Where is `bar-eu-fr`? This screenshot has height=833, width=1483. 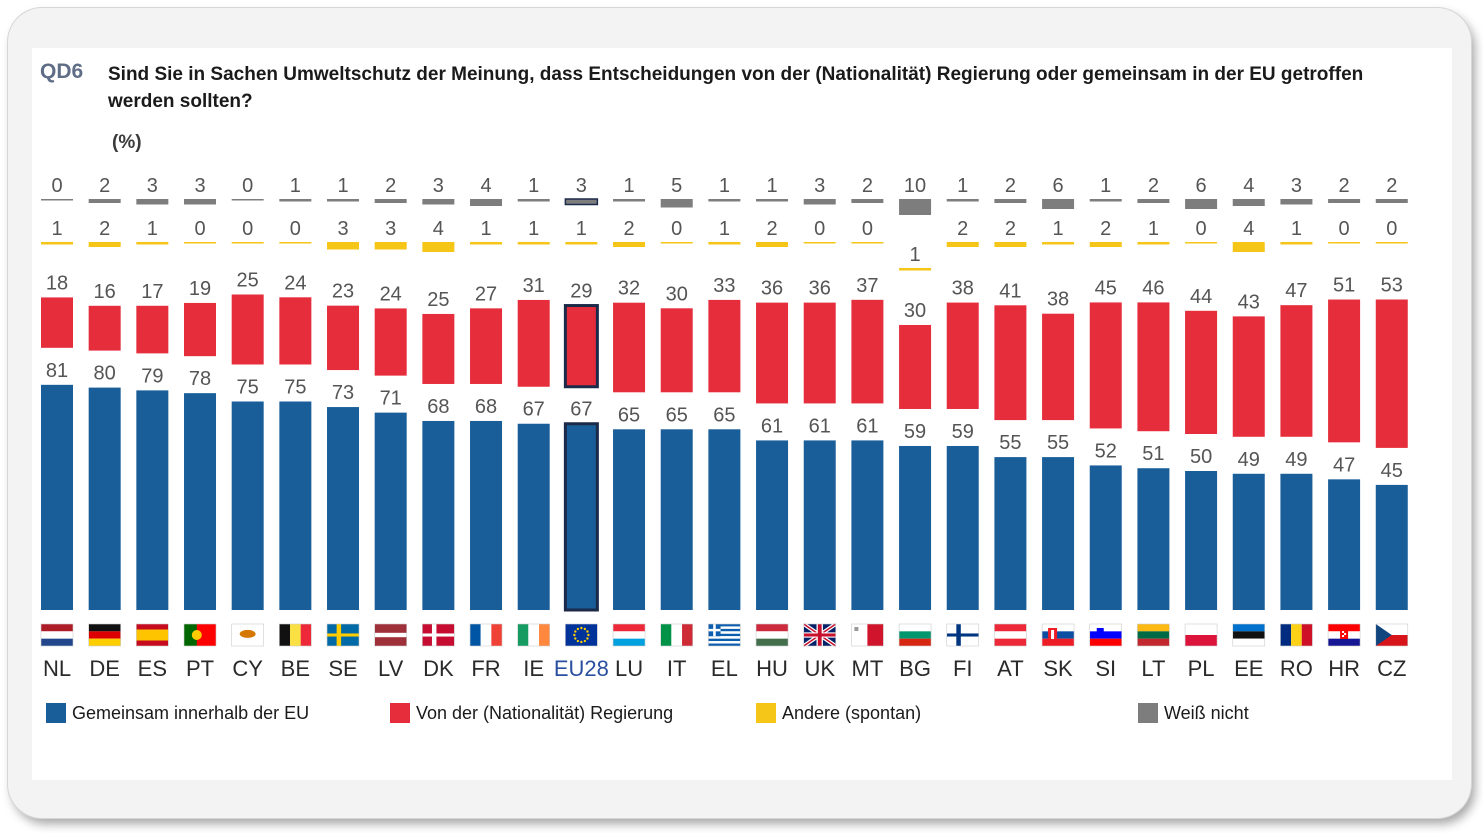 bar-eu-fr is located at coordinates (486, 515).